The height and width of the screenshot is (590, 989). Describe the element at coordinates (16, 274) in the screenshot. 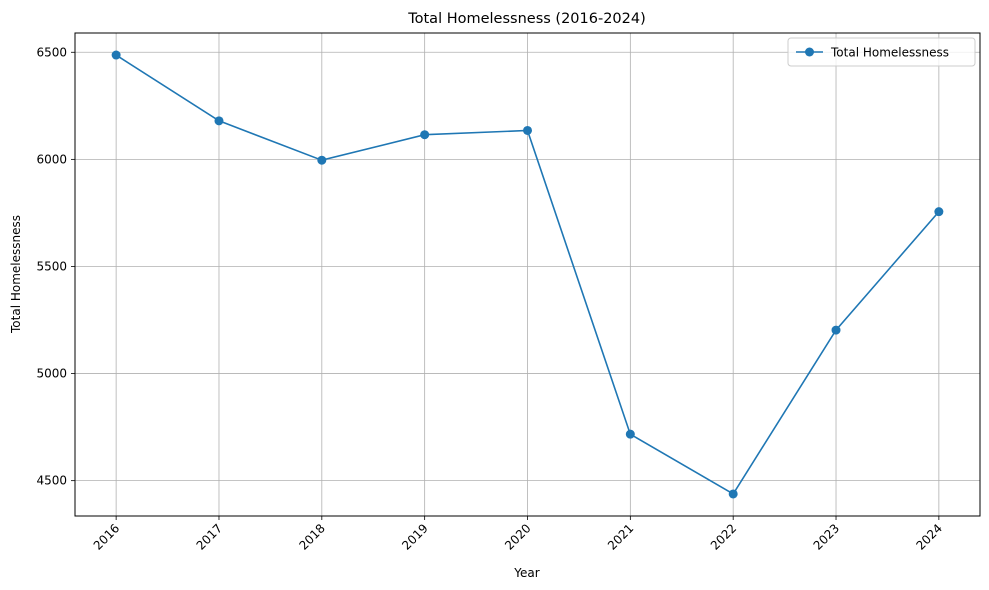

I see `y-axis-title: Total Homelessness` at that location.